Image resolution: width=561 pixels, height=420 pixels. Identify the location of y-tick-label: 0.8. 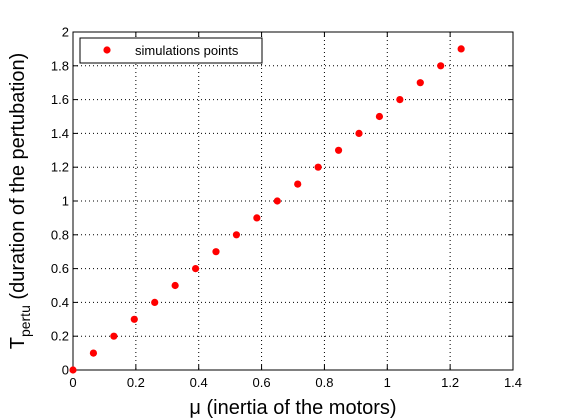
(60, 234).